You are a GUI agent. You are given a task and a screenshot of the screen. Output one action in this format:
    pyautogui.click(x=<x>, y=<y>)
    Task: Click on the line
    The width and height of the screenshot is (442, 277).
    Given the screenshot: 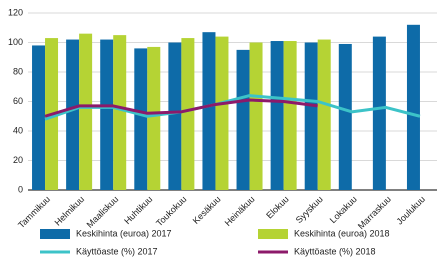 What is the action you would take?
    pyautogui.click(x=181, y=108)
    